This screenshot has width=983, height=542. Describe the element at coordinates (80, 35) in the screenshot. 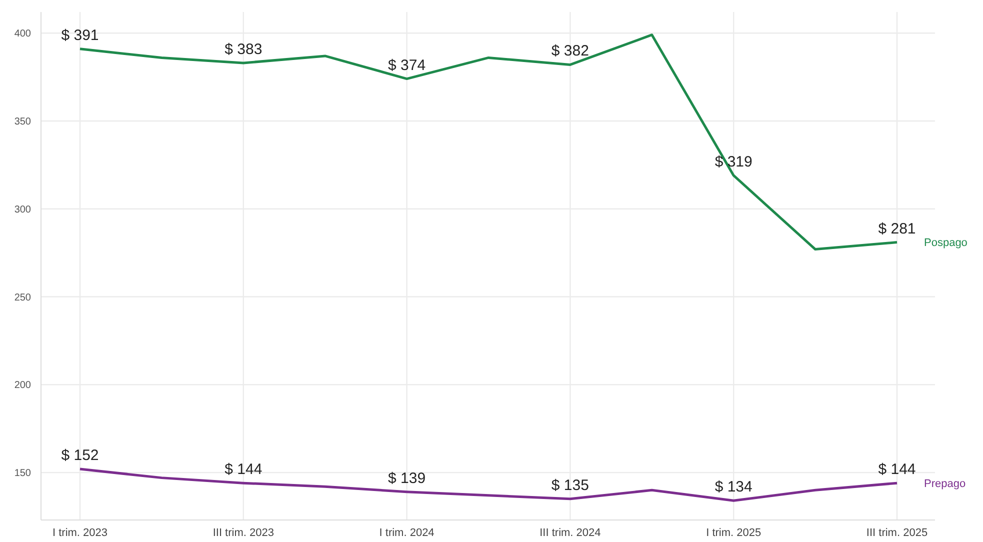

I see `data-label: $ 391` at that location.